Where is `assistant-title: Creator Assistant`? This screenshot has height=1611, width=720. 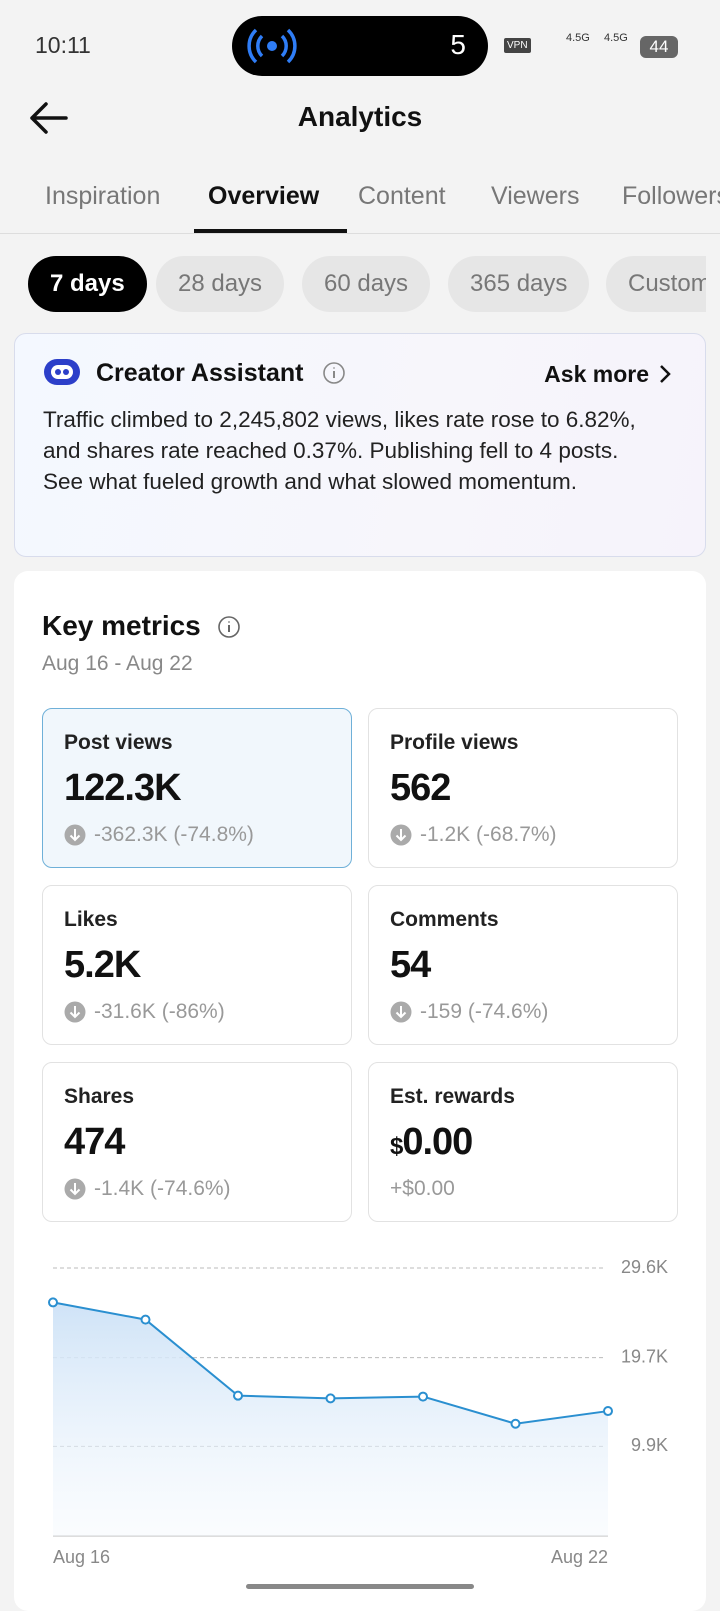 assistant-title: Creator Assistant is located at coordinates (200, 373).